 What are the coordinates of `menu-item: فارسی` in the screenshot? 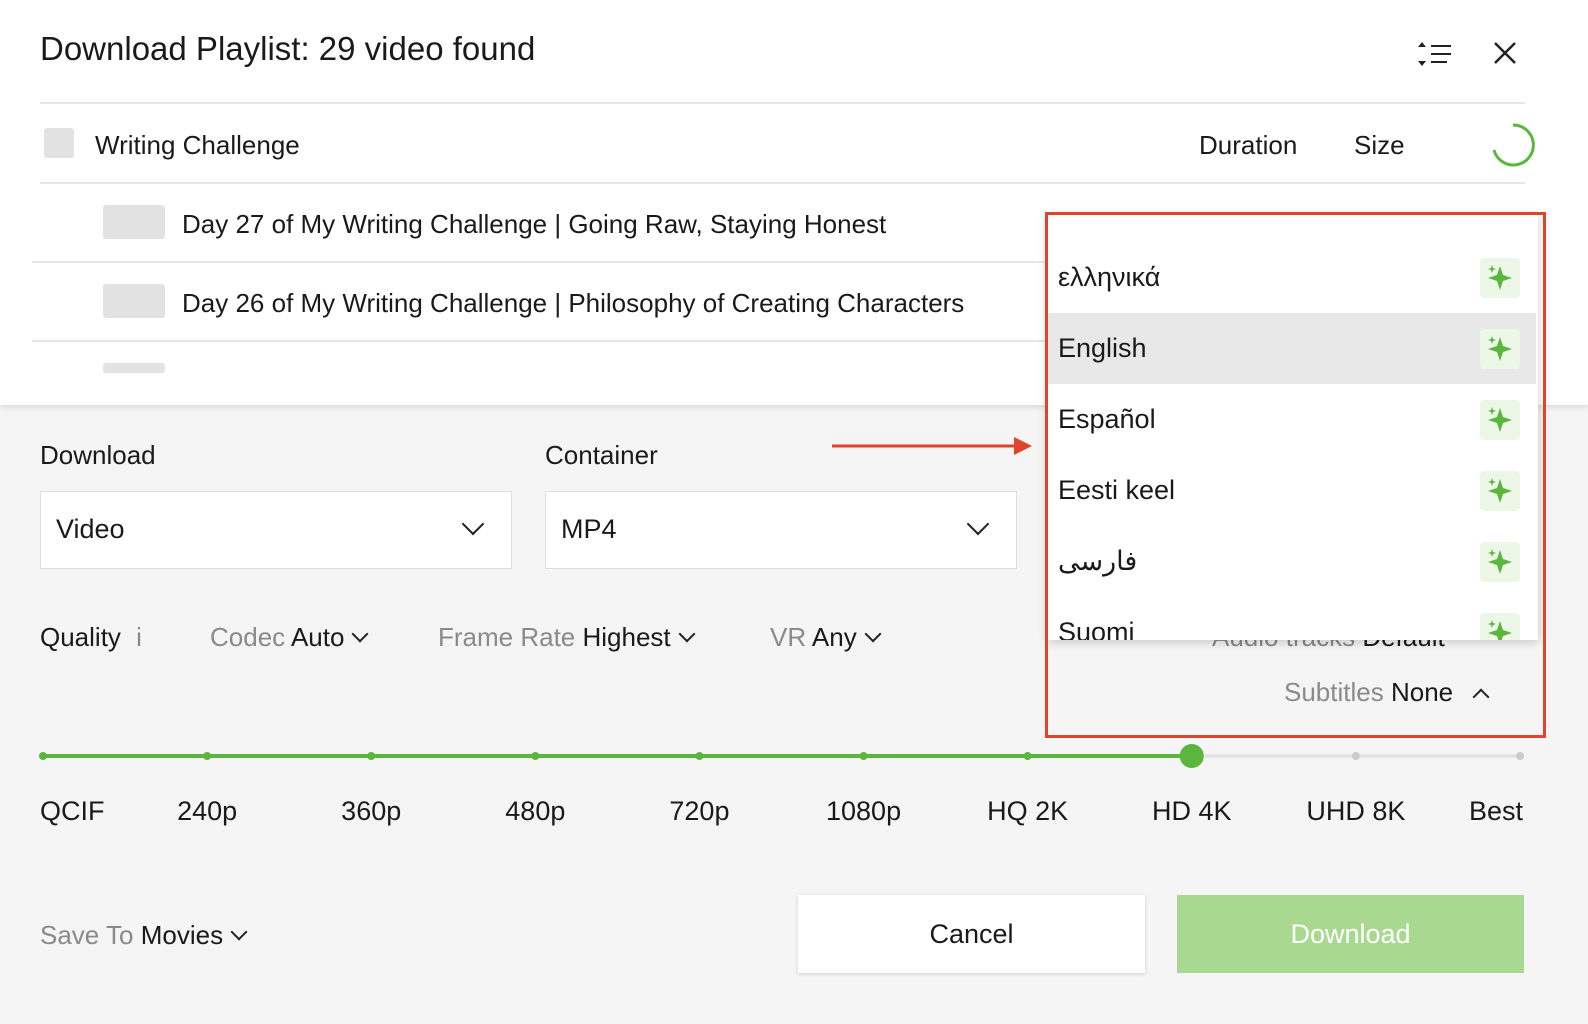 It's located at (1292, 561).